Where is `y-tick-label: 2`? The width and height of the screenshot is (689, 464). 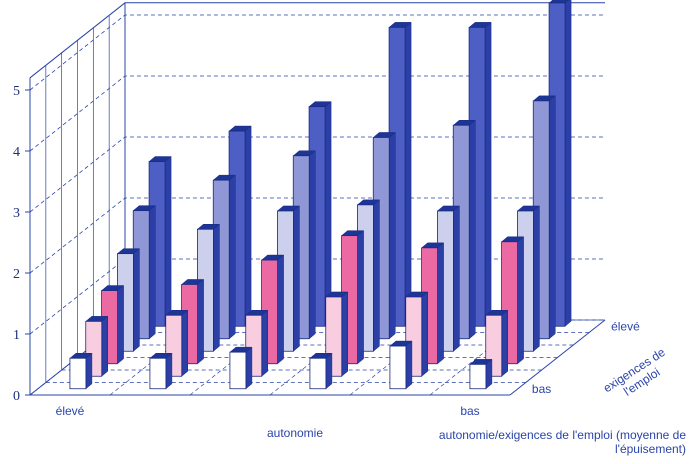
y-tick-label: 2 is located at coordinates (16, 274).